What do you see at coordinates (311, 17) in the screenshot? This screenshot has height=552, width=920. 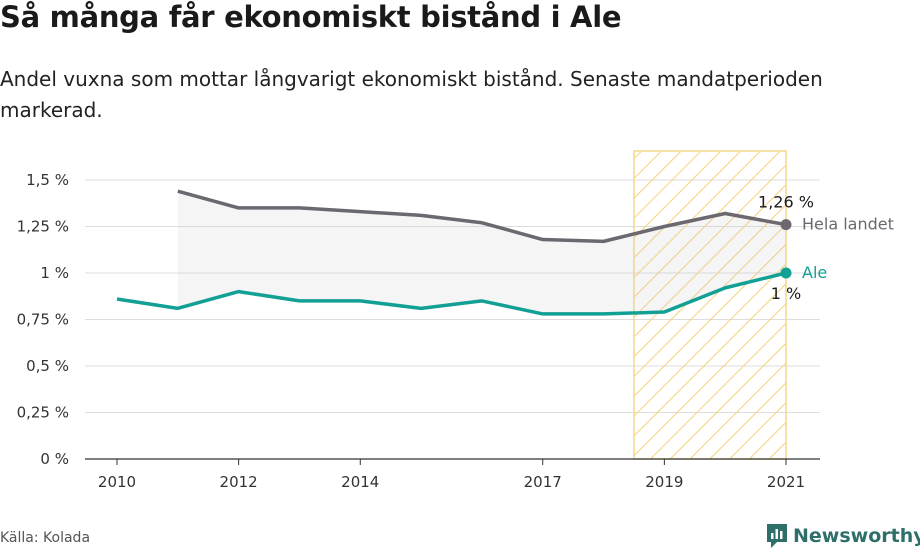 I see `chart-title: Så många får ekonomiskt bistånd i Ale` at bounding box center [311, 17].